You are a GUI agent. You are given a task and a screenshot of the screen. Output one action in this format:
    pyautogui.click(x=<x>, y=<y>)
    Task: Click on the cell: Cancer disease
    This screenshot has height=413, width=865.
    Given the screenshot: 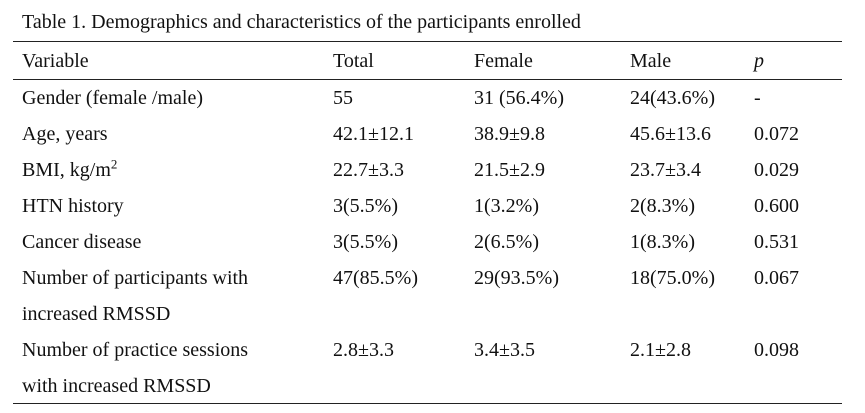 What is the action you would take?
    pyautogui.click(x=82, y=242)
    